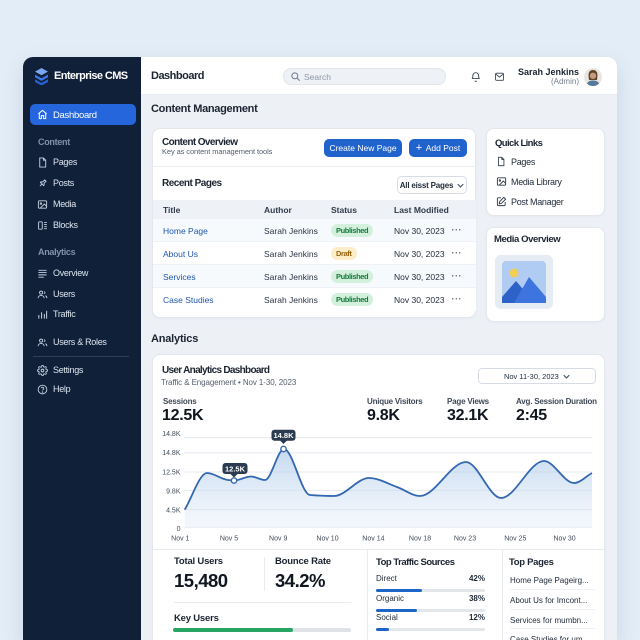 The image size is (640, 640). I want to click on svg-text: Nov 5, so click(229, 539).